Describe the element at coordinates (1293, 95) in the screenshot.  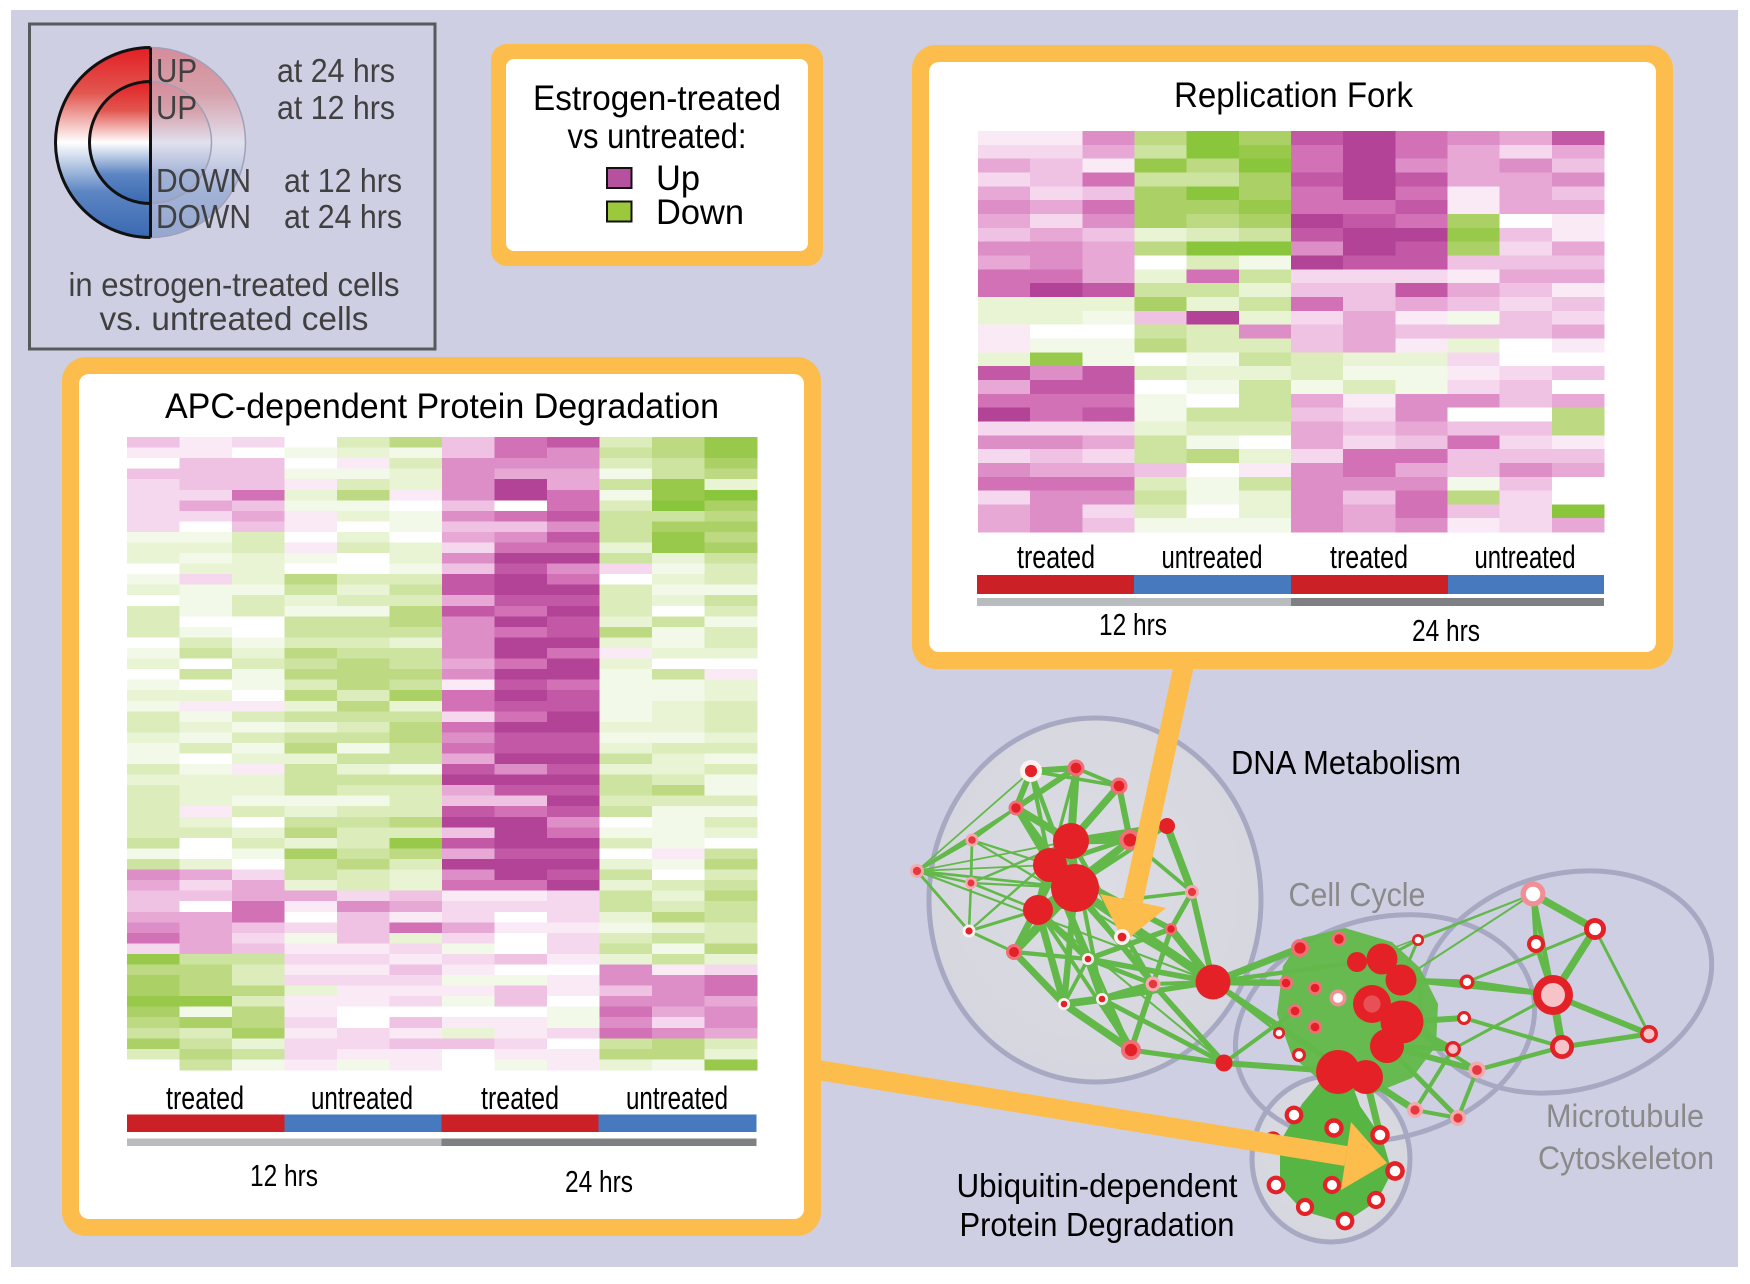
I see `svg-text: Replication Fork` at that location.